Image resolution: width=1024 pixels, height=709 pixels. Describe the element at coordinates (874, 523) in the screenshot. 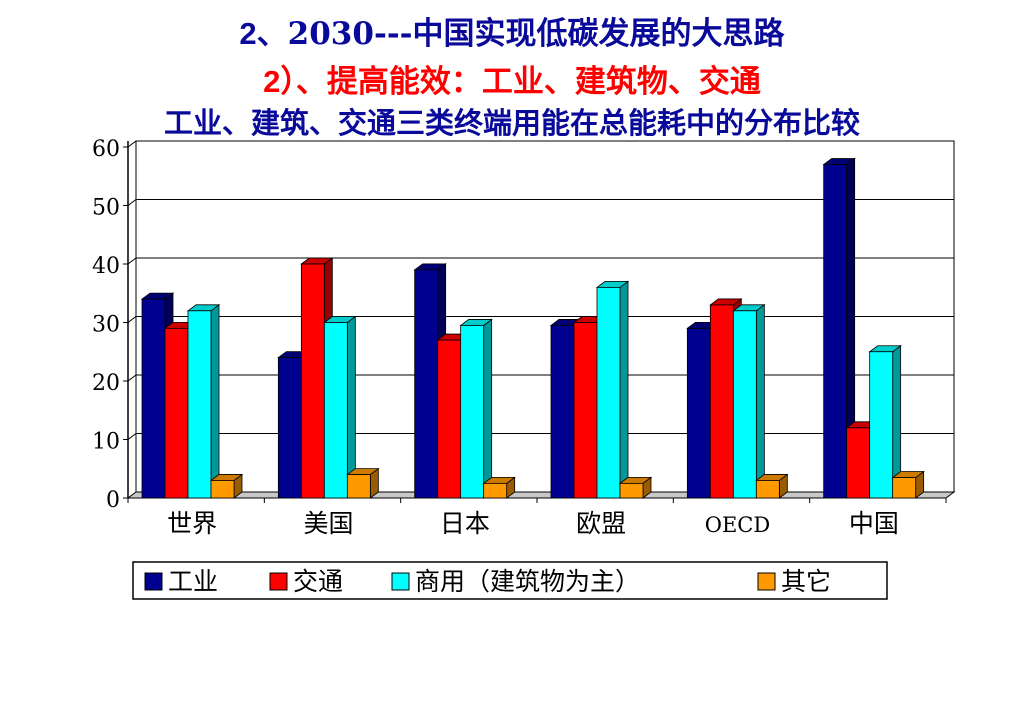

I see `x-category-label: 中国` at that location.